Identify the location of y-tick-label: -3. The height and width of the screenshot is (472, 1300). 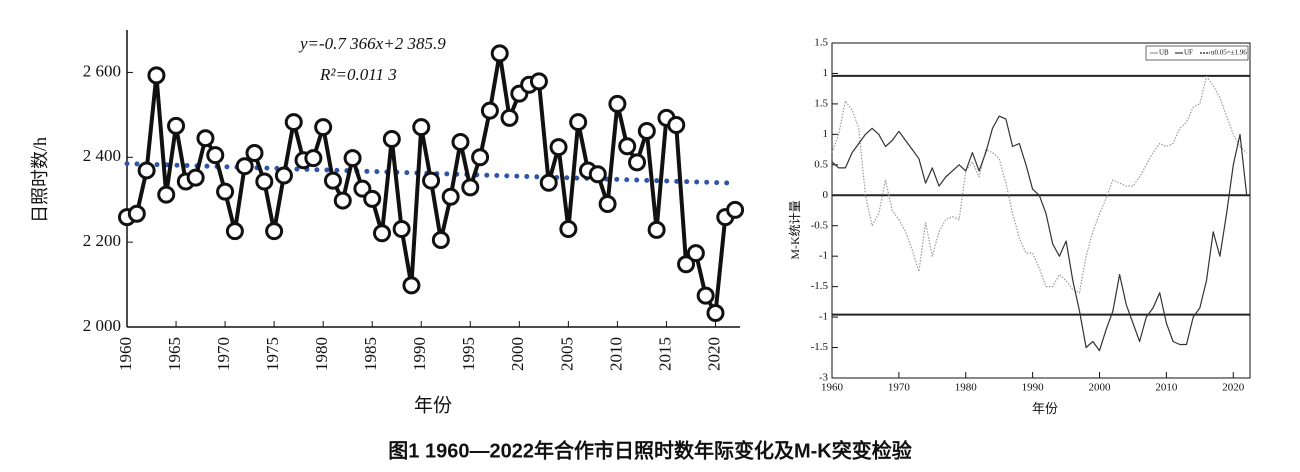
(824, 378).